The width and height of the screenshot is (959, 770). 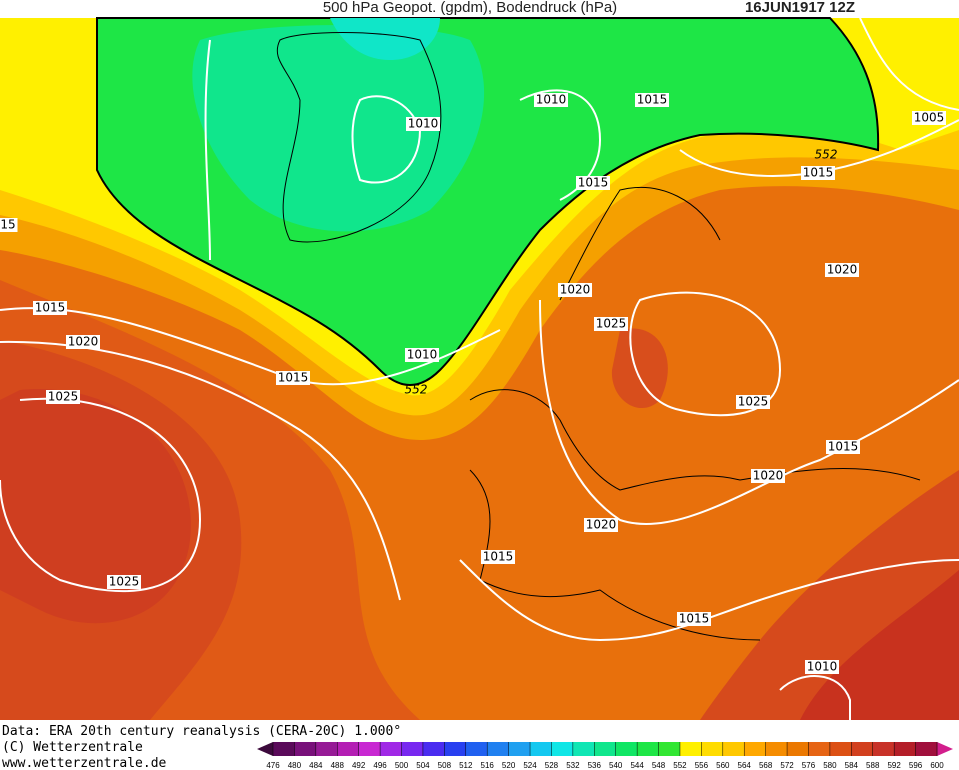 I want to click on colorbar-label: 484, so click(x=316, y=765).